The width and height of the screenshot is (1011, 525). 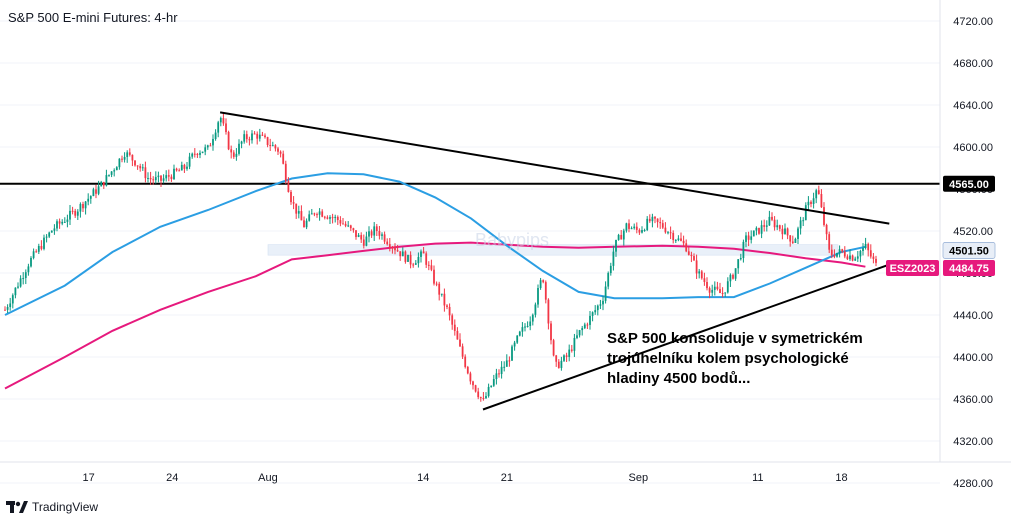 I want to click on price-tag-label: 4484.75, so click(x=969, y=269).